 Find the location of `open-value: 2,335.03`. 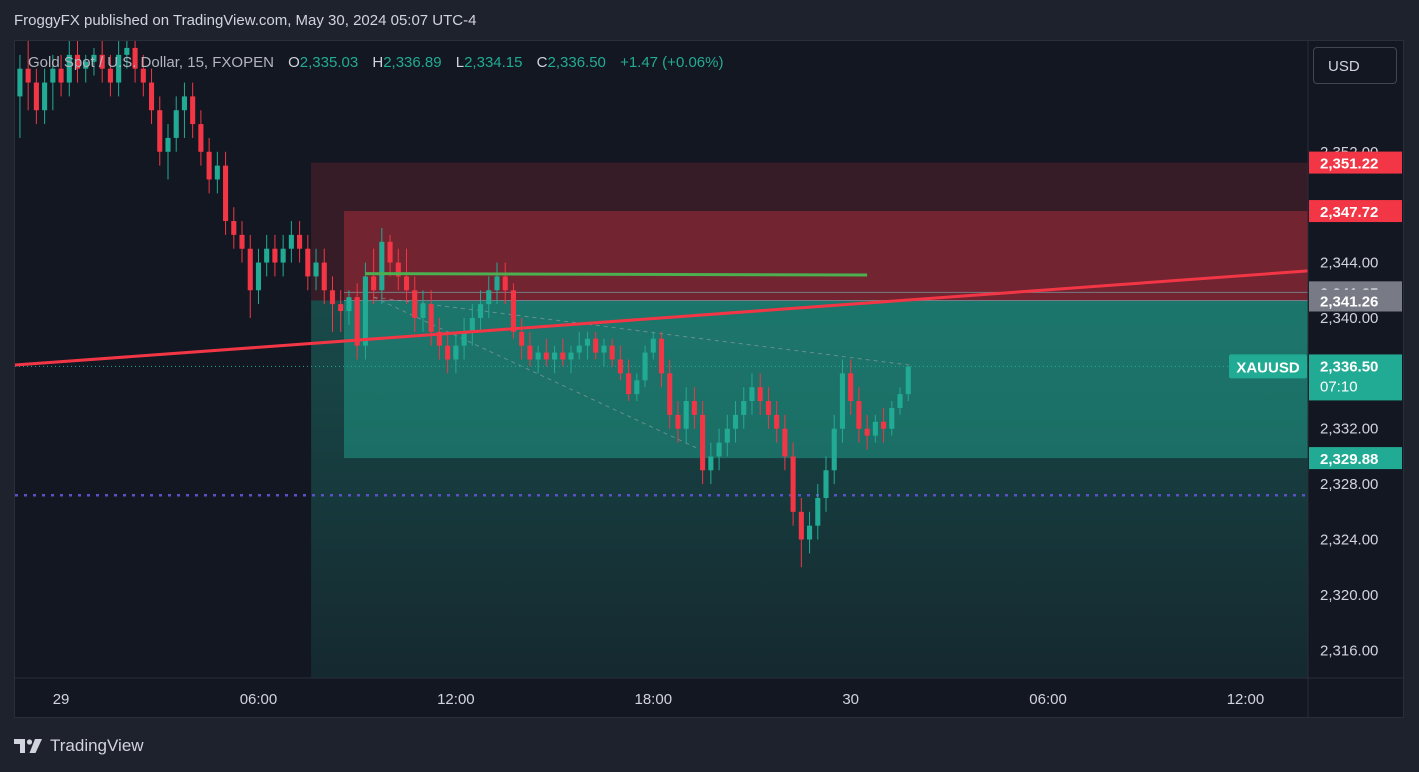

open-value: 2,335.03 is located at coordinates (329, 62).